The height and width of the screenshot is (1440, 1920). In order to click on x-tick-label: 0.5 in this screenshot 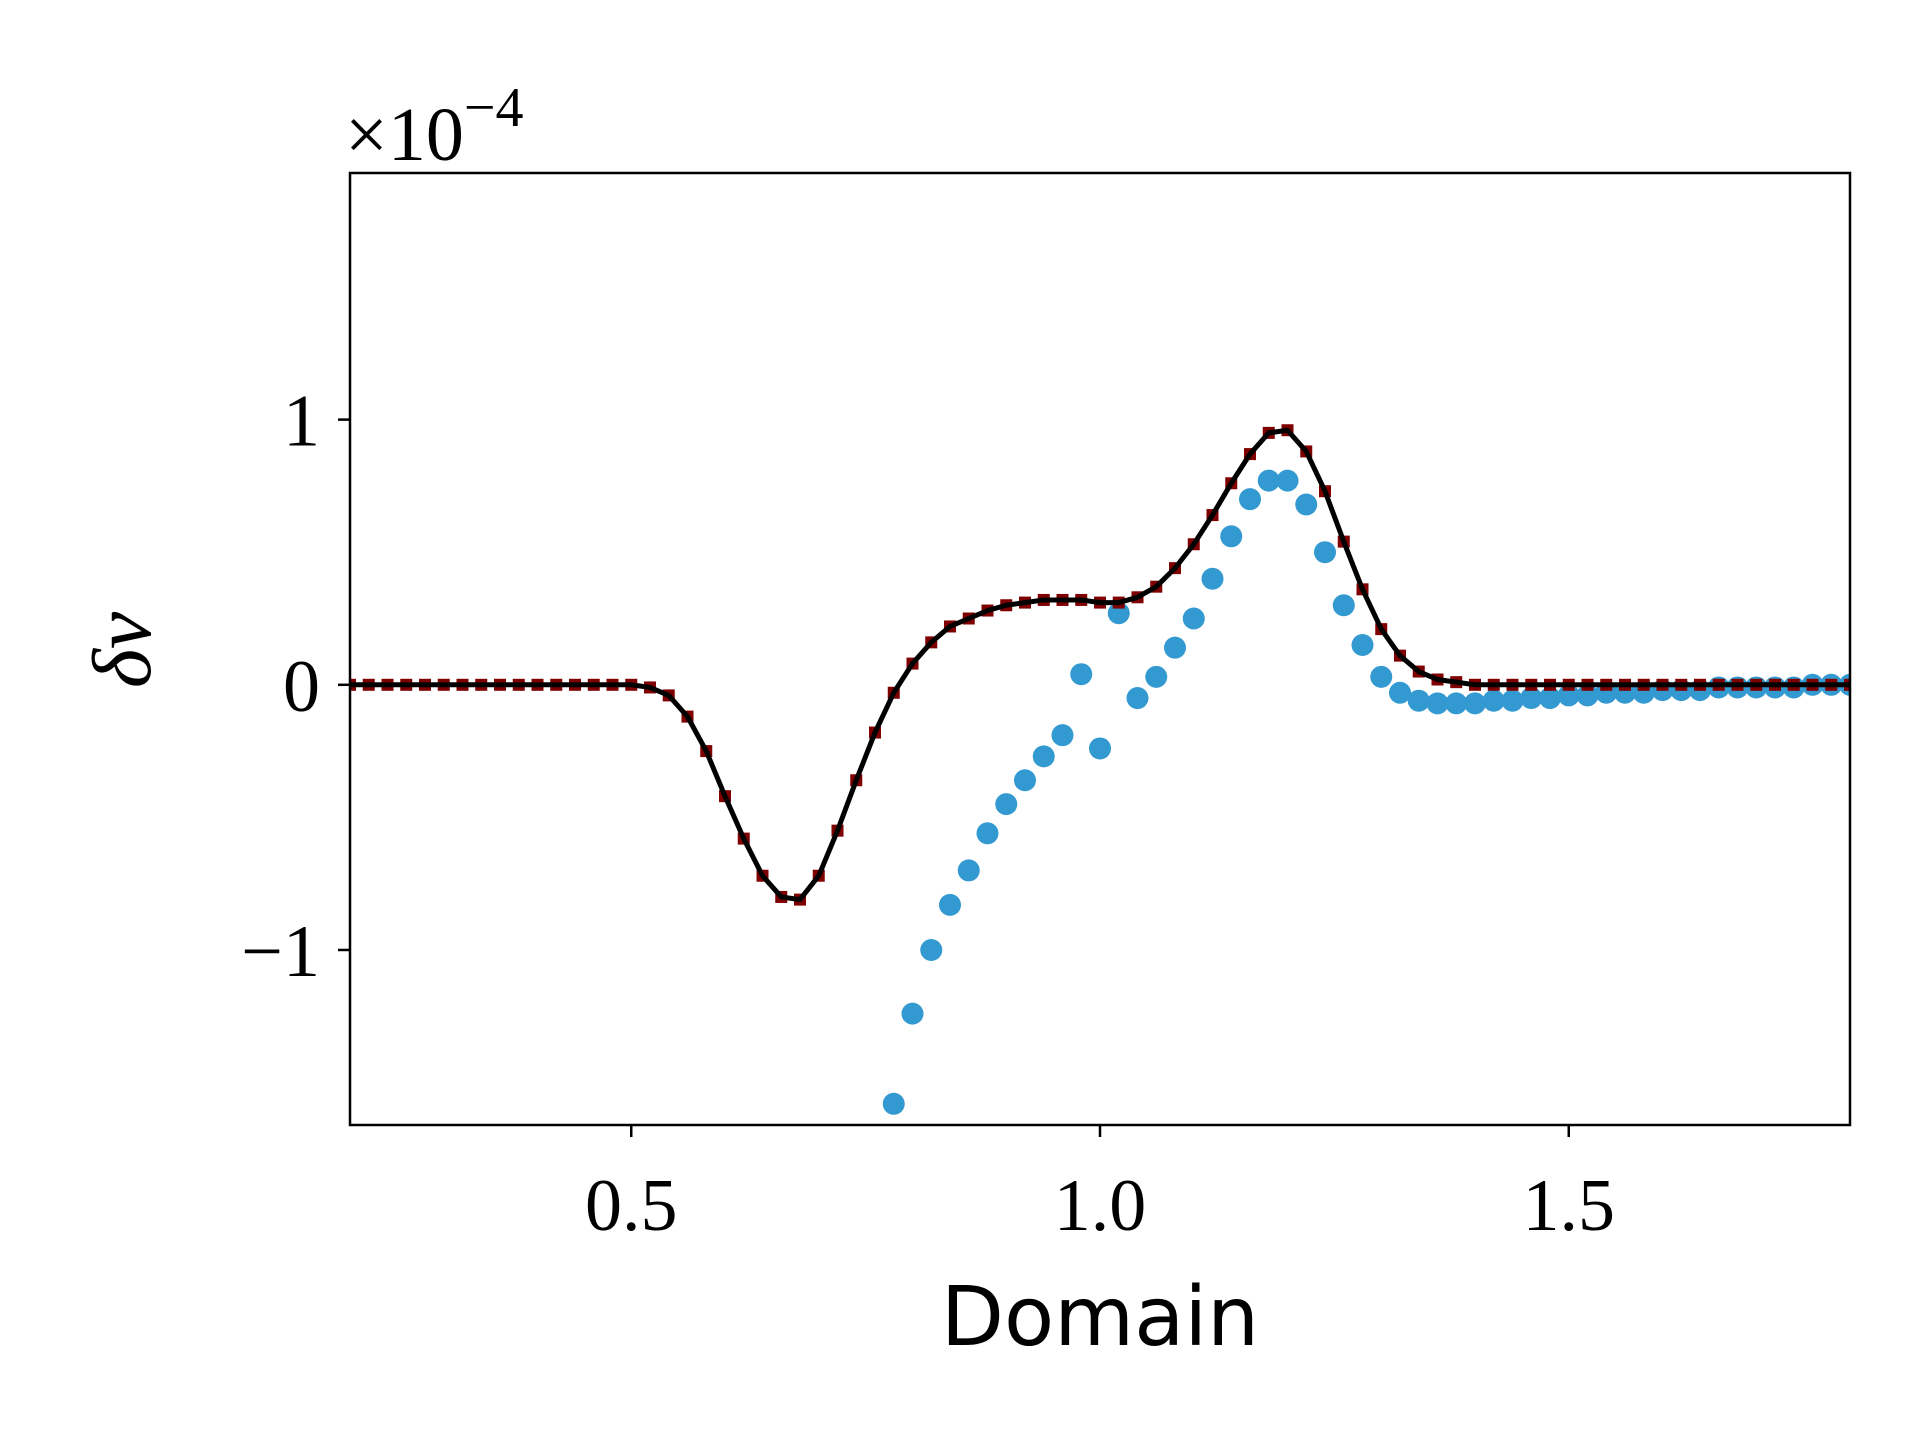, I will do `click(631, 1206)`.